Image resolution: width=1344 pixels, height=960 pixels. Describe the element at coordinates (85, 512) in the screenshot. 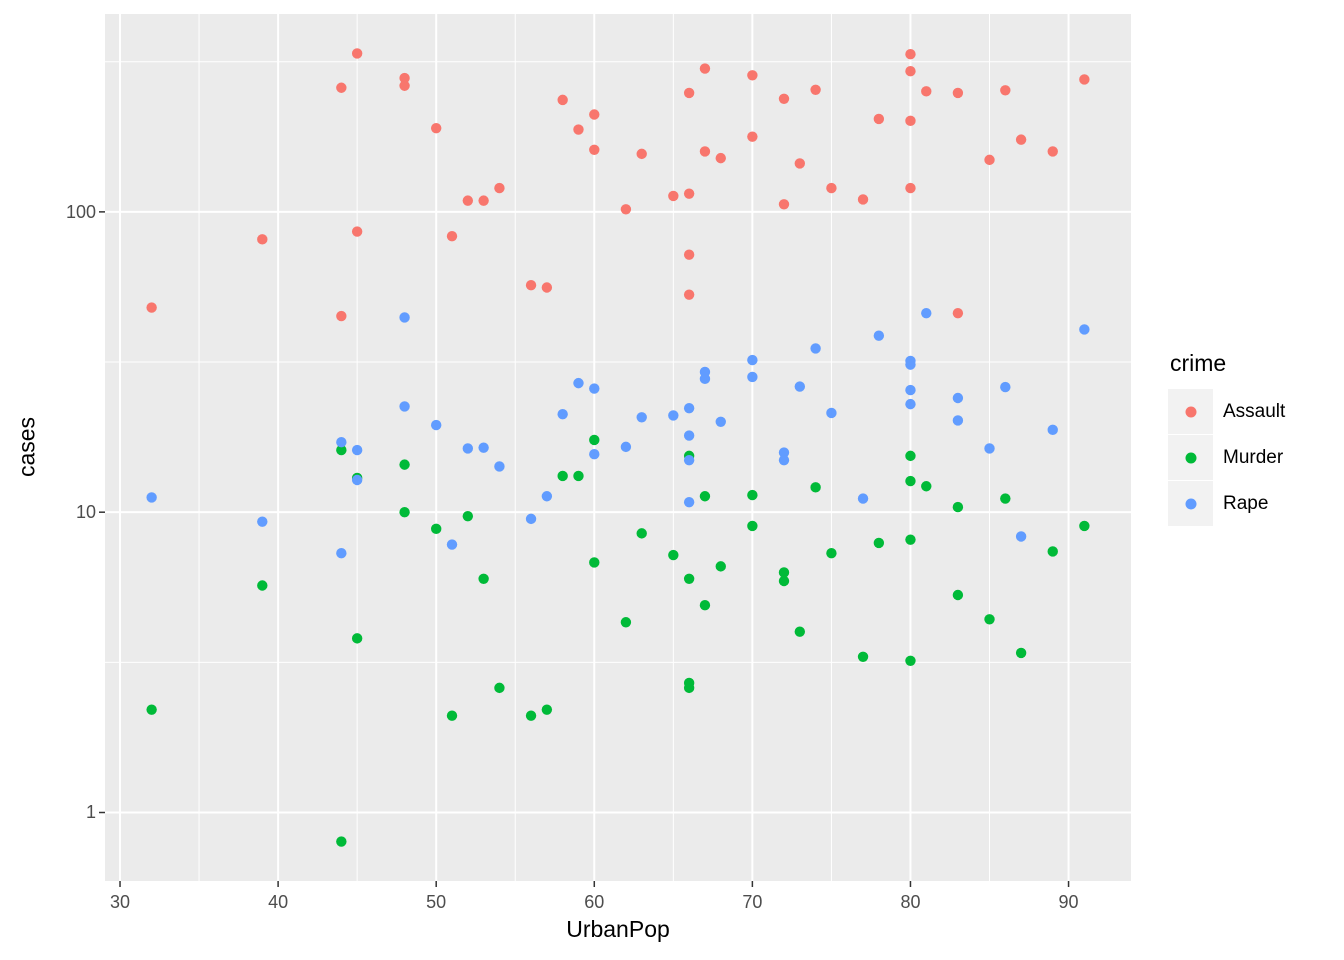

I see `y-tick-label: 10` at that location.